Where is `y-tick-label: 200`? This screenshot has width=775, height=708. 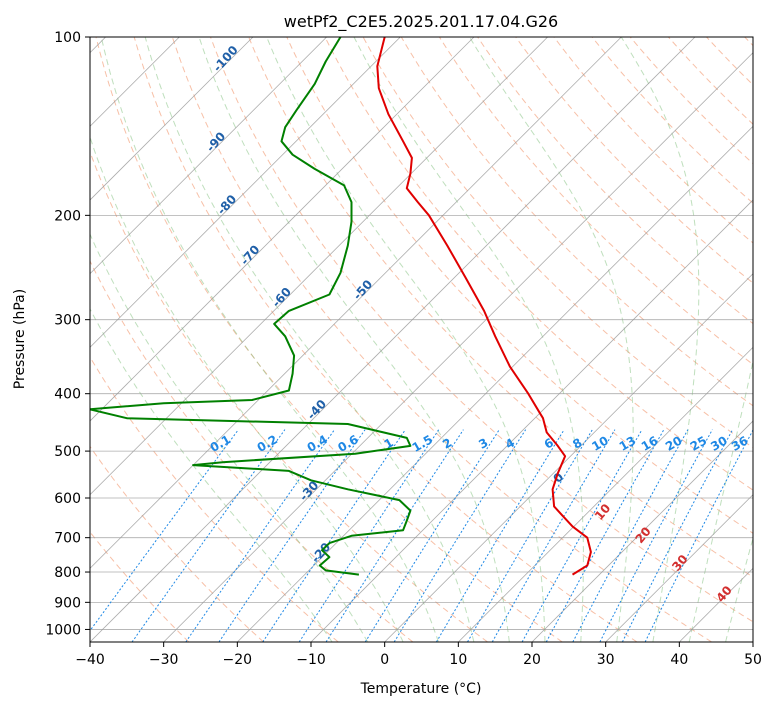
y-tick-label: 200 is located at coordinates (67, 216).